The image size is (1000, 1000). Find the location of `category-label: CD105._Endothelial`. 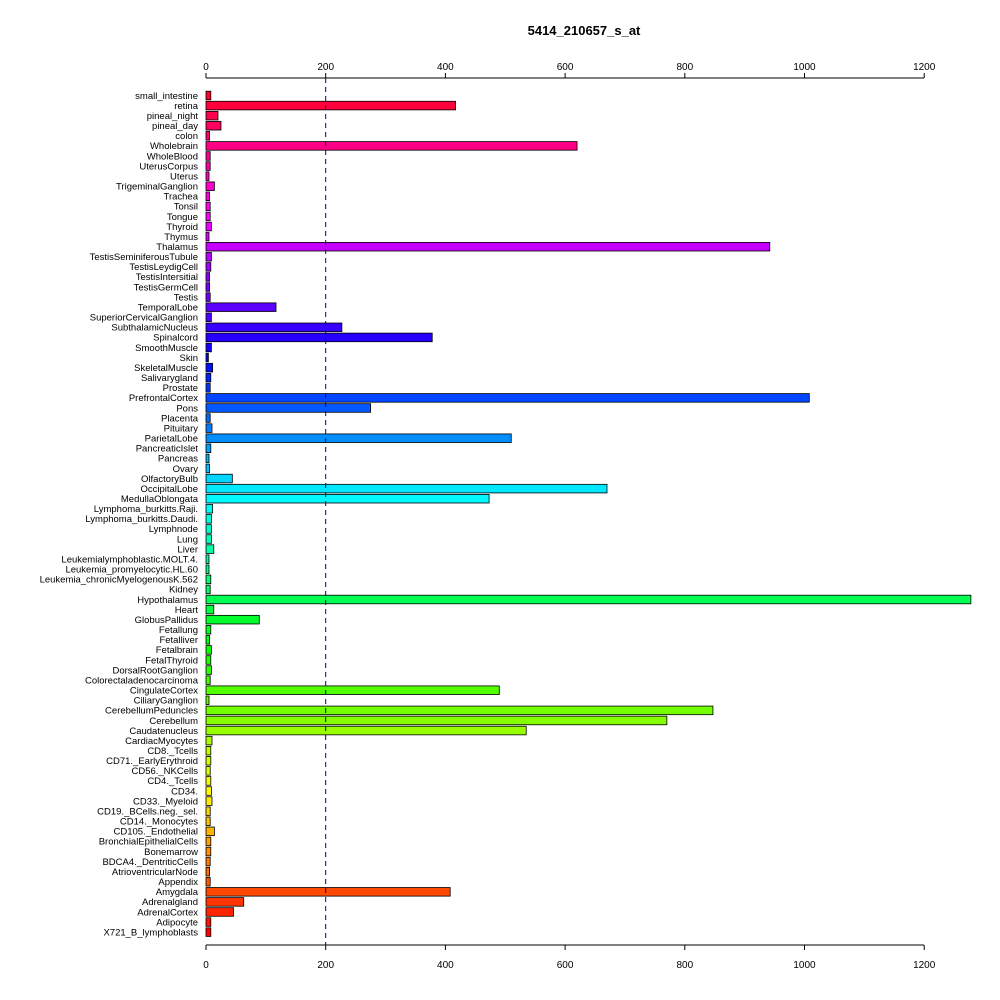

category-label: CD105._Endothelial is located at coordinates (155, 832).